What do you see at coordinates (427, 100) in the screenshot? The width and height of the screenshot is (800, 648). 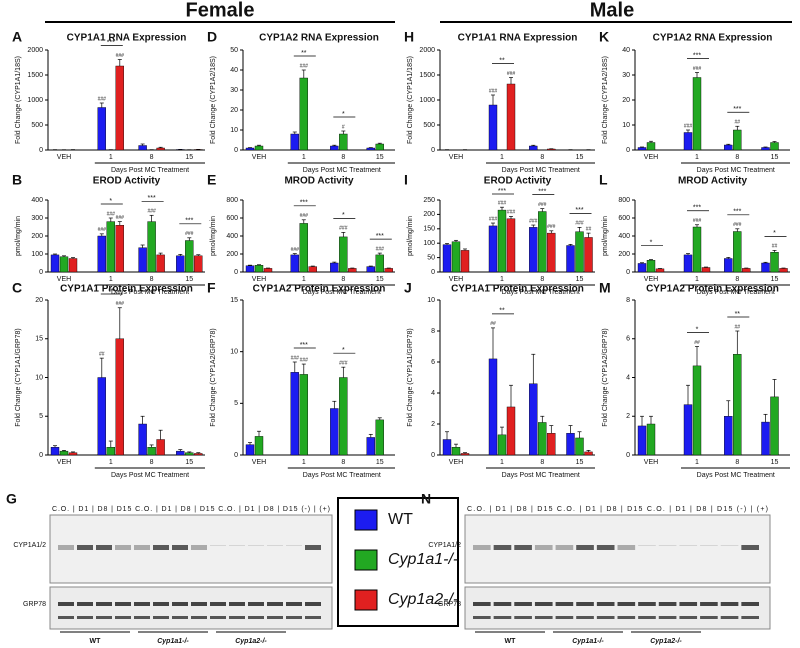 I see `y-tick-label: 1000` at bounding box center [427, 100].